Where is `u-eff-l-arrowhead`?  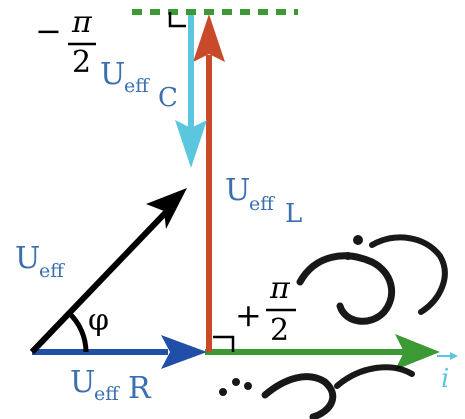 u-eff-l-arrowhead is located at coordinates (209, 38).